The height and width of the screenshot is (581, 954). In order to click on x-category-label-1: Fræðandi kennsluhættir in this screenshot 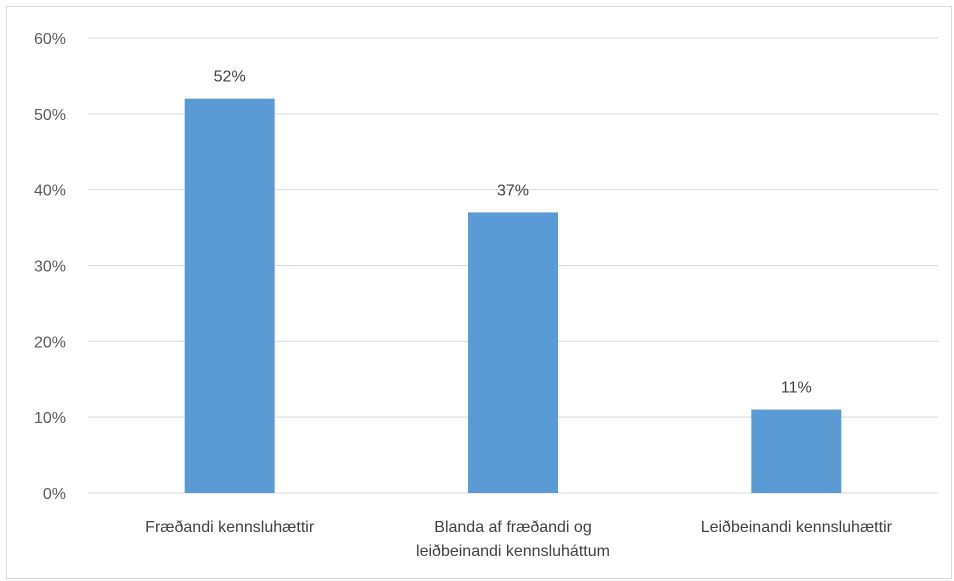, I will do `click(230, 527)`.